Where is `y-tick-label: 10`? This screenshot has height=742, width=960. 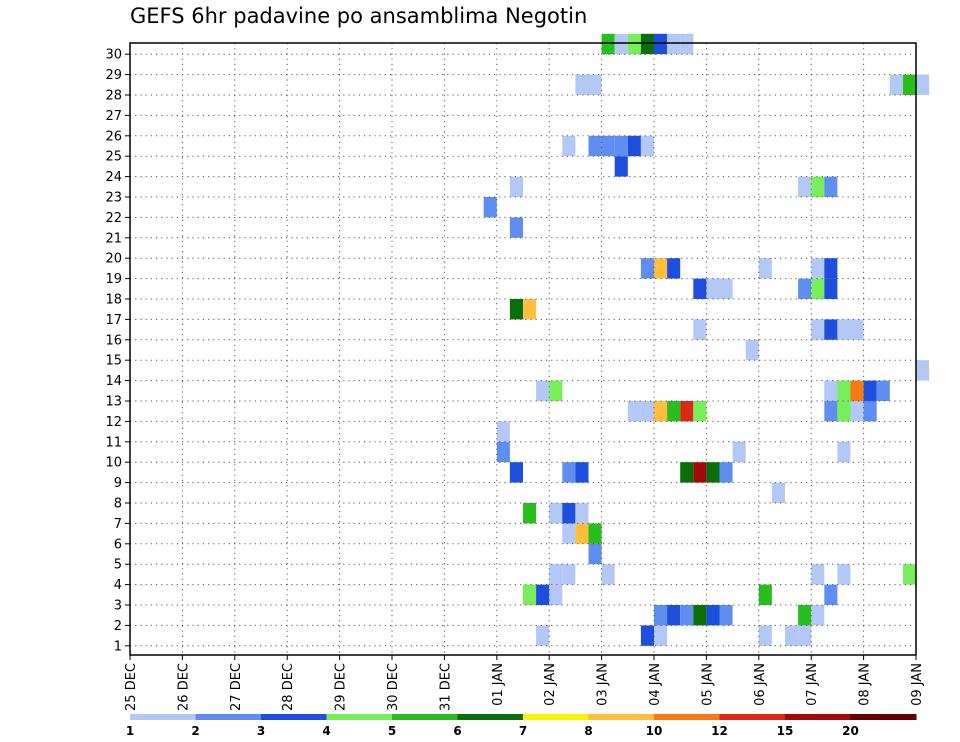
y-tick-label: 10 is located at coordinates (113, 463).